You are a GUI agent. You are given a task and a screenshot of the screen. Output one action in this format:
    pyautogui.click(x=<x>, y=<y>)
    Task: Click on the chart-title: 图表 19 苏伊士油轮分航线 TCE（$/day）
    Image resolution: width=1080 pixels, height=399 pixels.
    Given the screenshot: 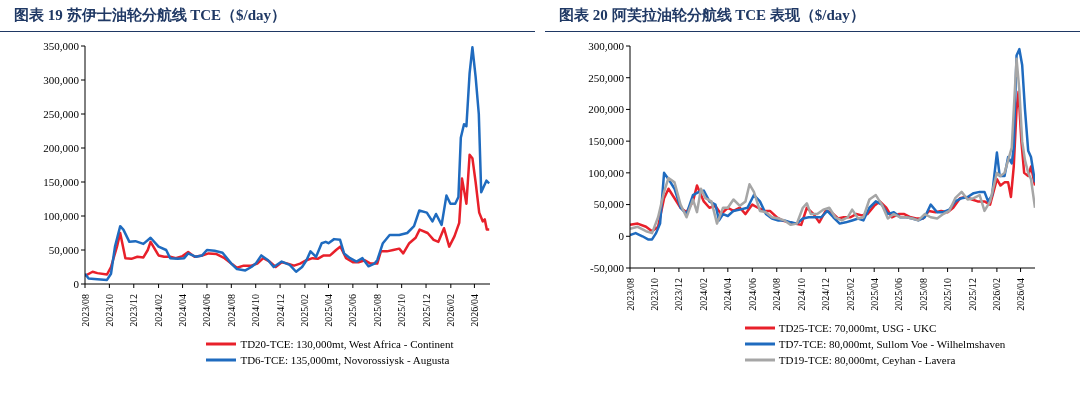 What is the action you would take?
    pyautogui.click(x=267, y=16)
    